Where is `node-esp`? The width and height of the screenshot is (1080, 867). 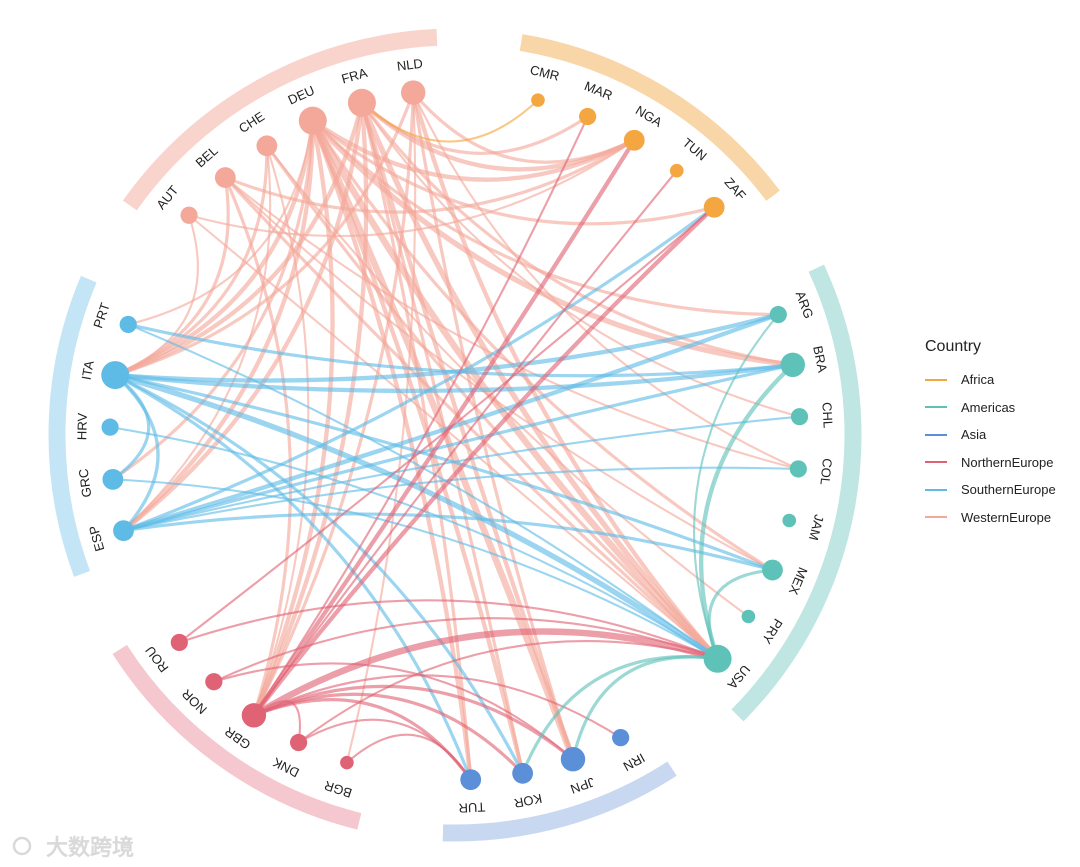
node-esp is located at coordinates (123, 530).